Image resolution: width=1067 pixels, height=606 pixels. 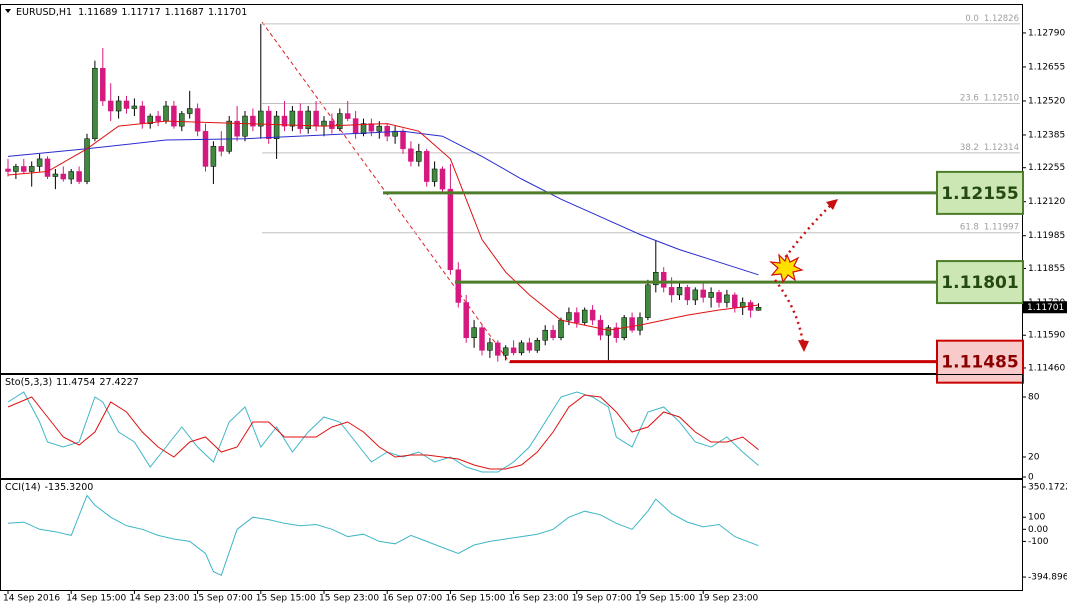 I want to click on fib-price: 1.11997, so click(x=1001, y=227).